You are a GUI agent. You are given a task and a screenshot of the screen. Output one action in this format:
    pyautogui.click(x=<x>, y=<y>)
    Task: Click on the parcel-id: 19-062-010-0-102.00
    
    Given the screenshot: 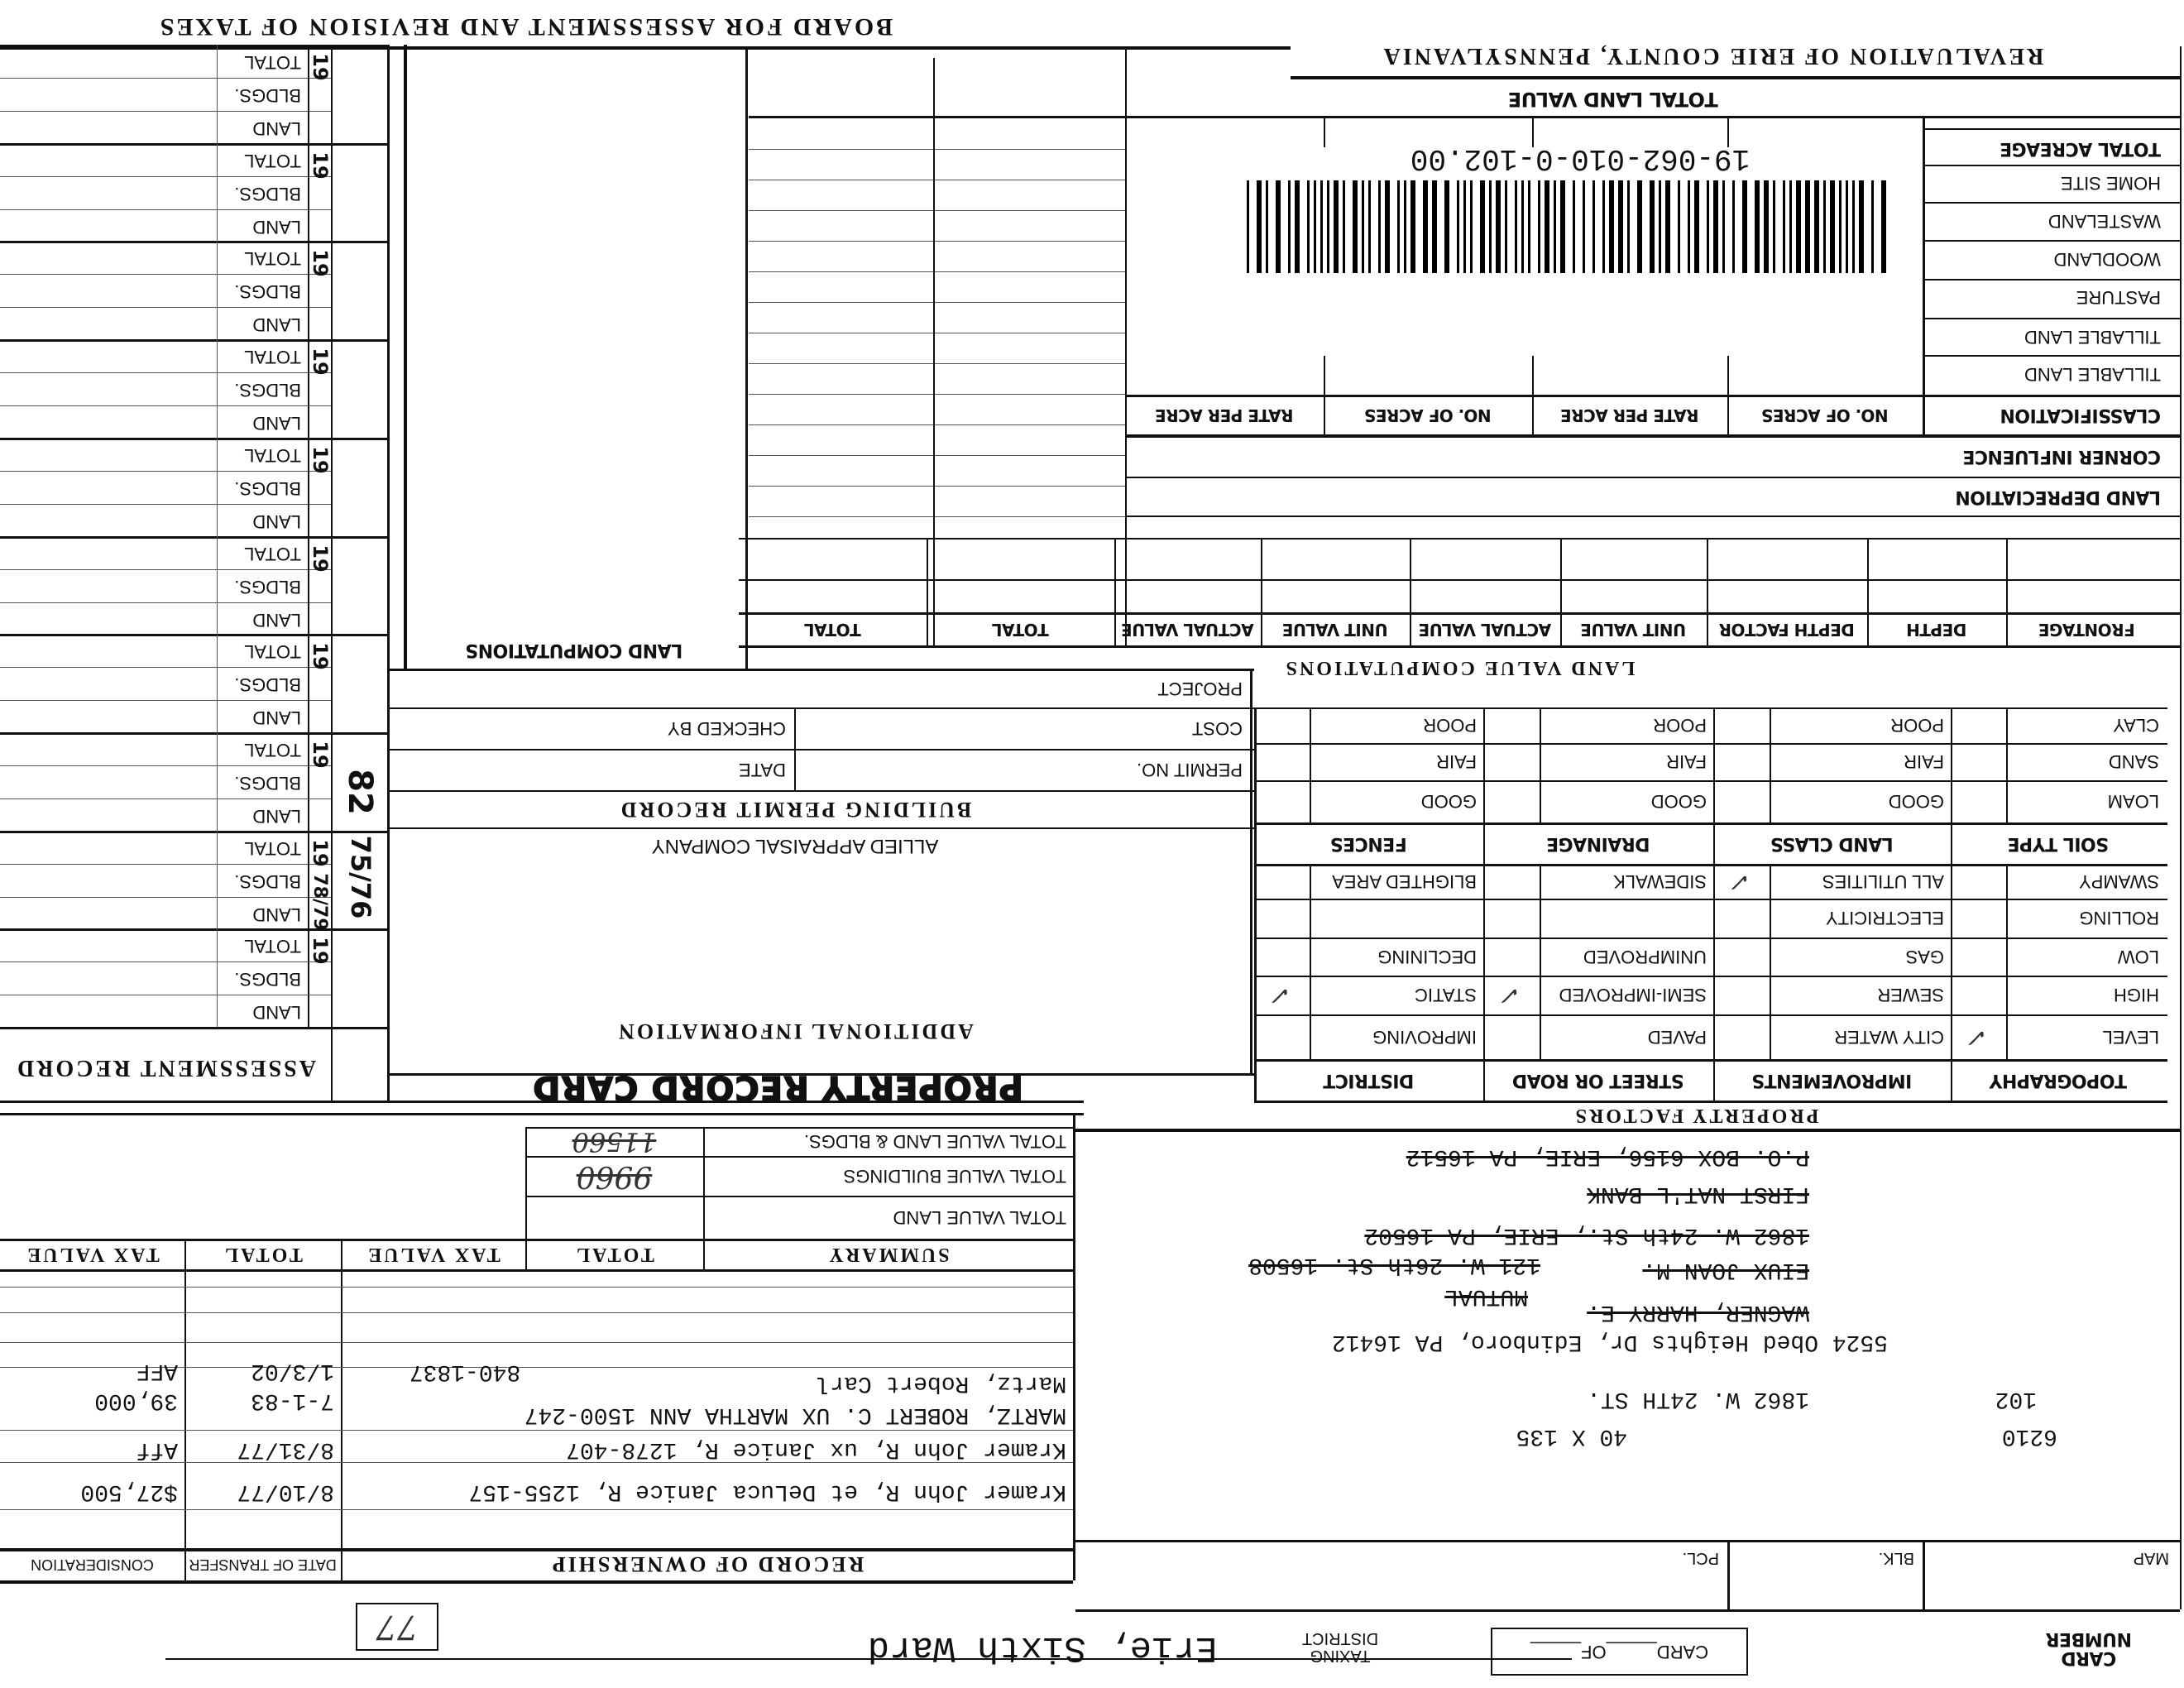 What is the action you would take?
    pyautogui.click(x=1580, y=158)
    